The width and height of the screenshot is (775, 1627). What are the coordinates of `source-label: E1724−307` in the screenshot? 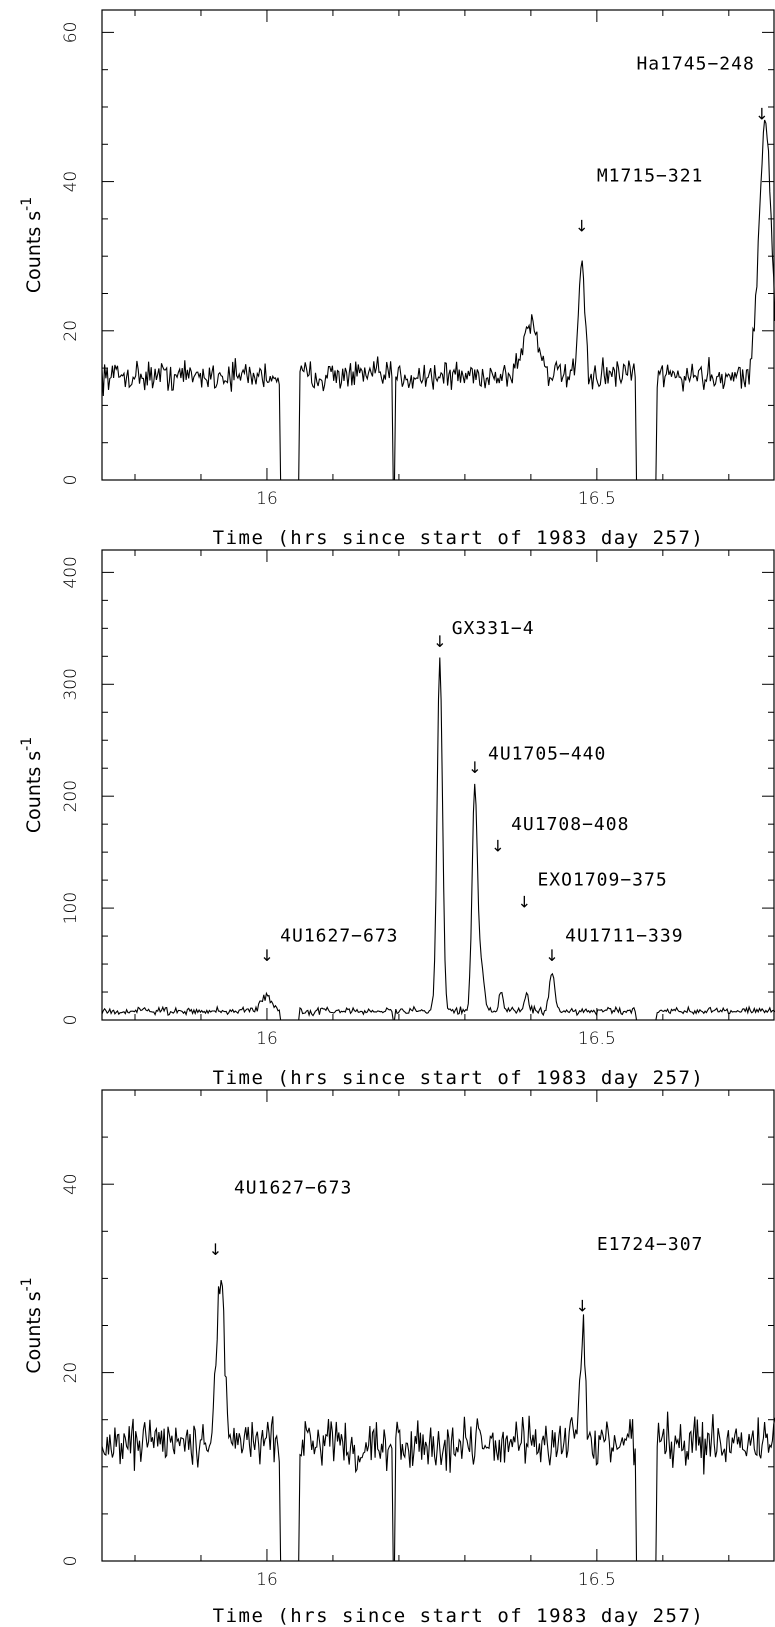 It's located at (650, 1244).